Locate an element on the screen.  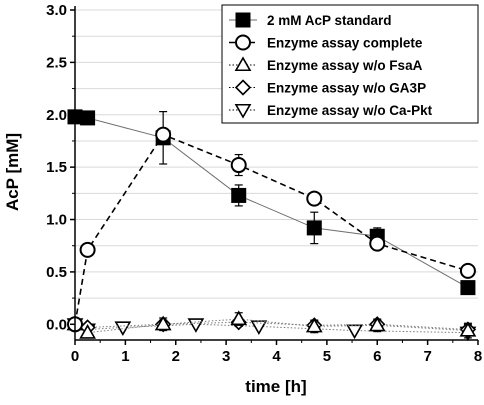
legend-item: Enzyme assay w/o Ca-Pkt is located at coordinates (331, 111).